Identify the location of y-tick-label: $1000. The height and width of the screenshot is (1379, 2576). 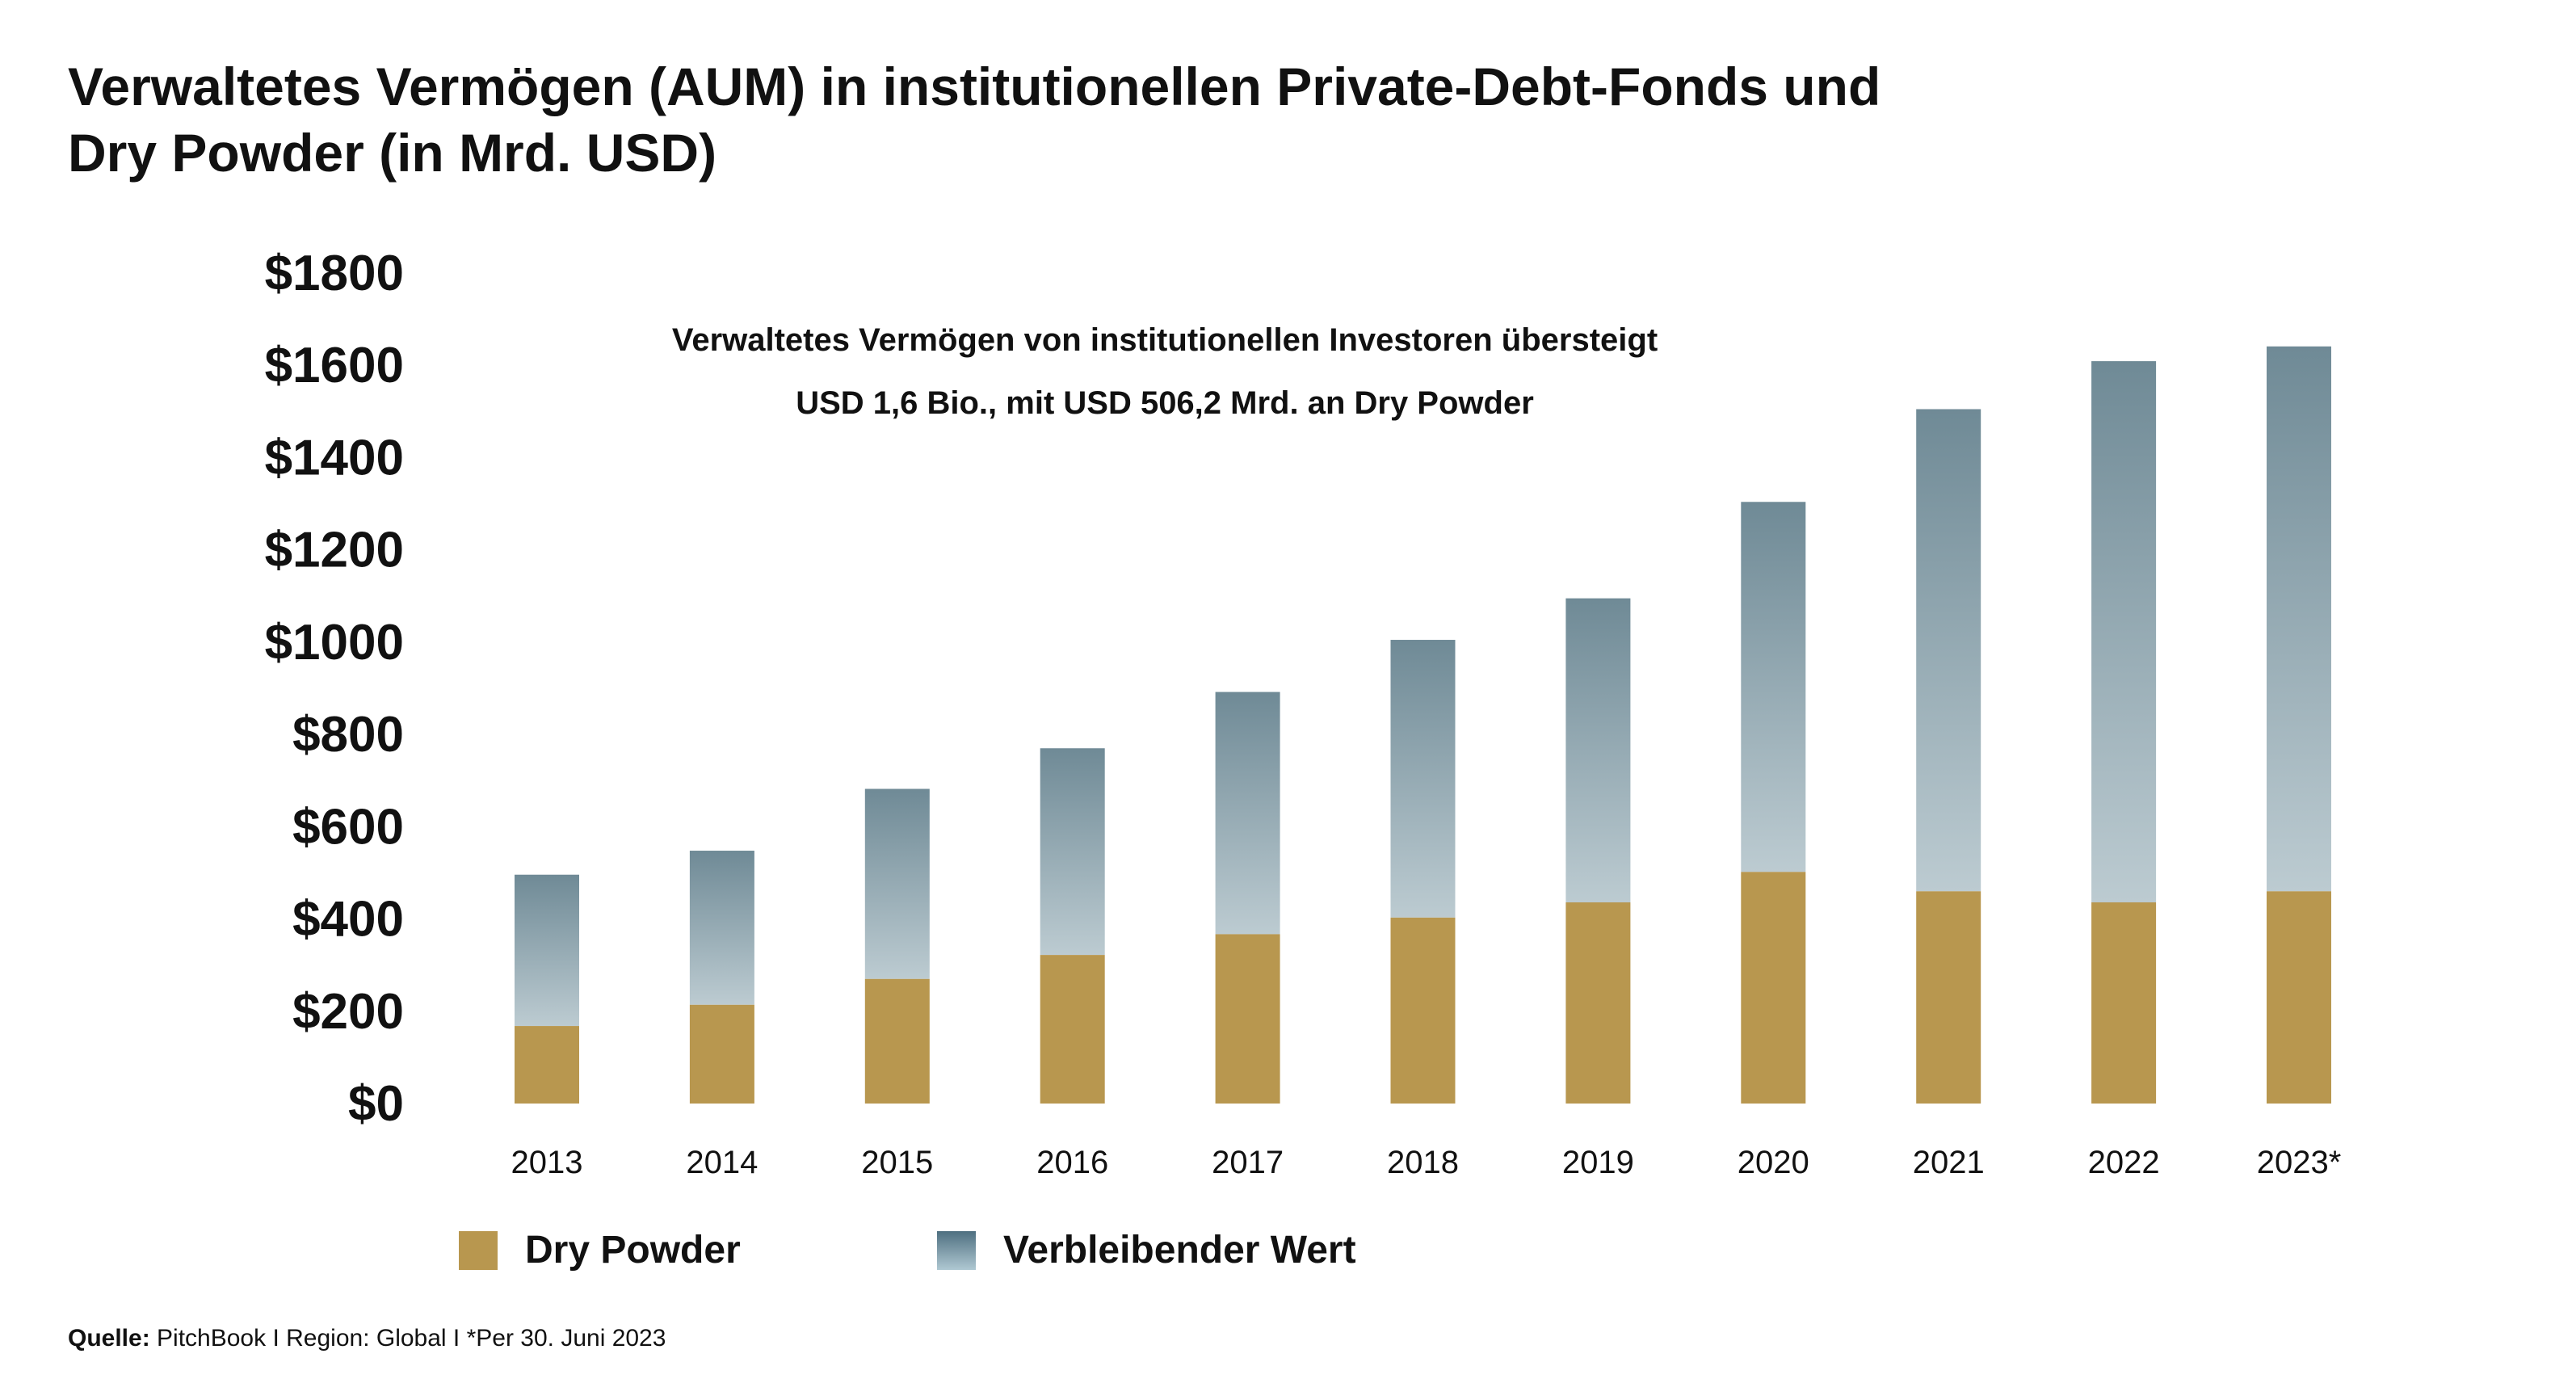
(334, 643).